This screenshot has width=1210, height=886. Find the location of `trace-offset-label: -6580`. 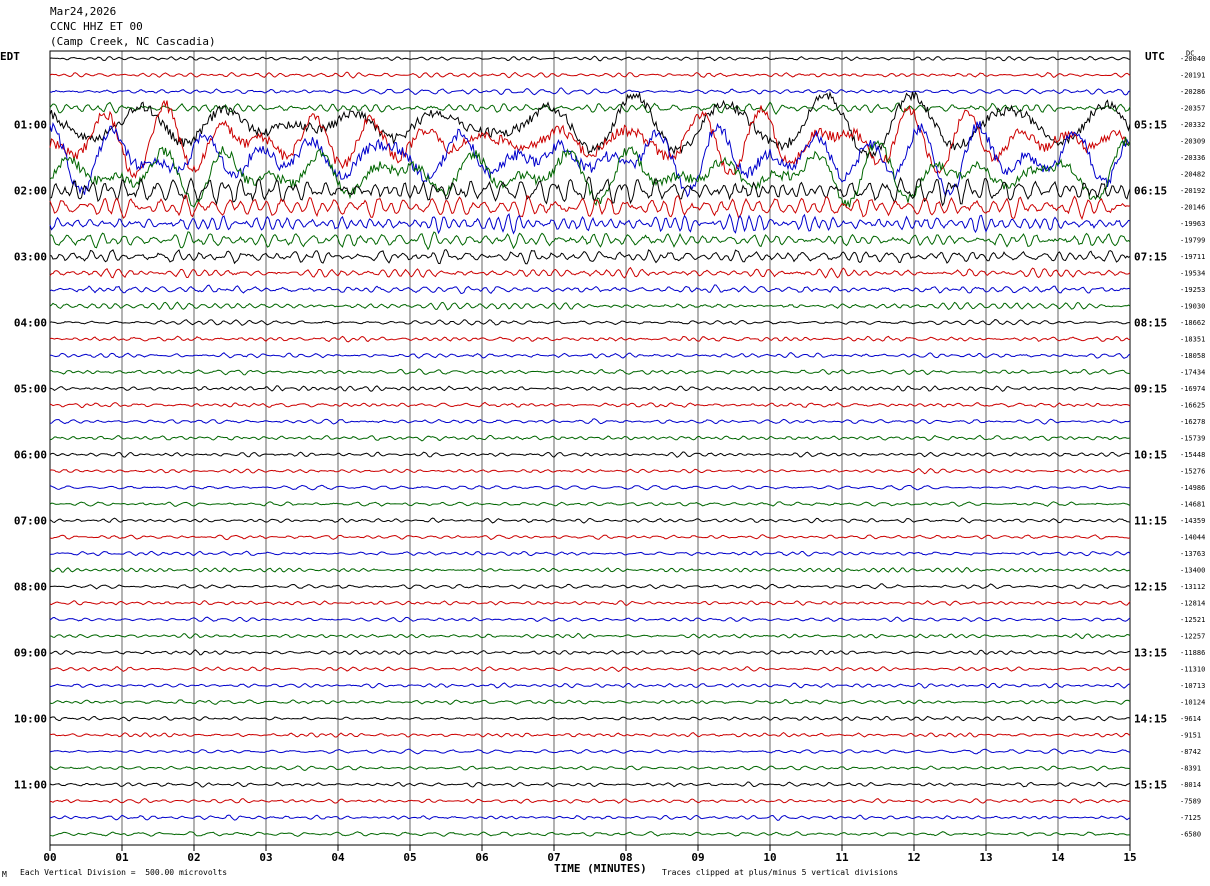

trace-offset-label: -6580 is located at coordinates (1190, 835).